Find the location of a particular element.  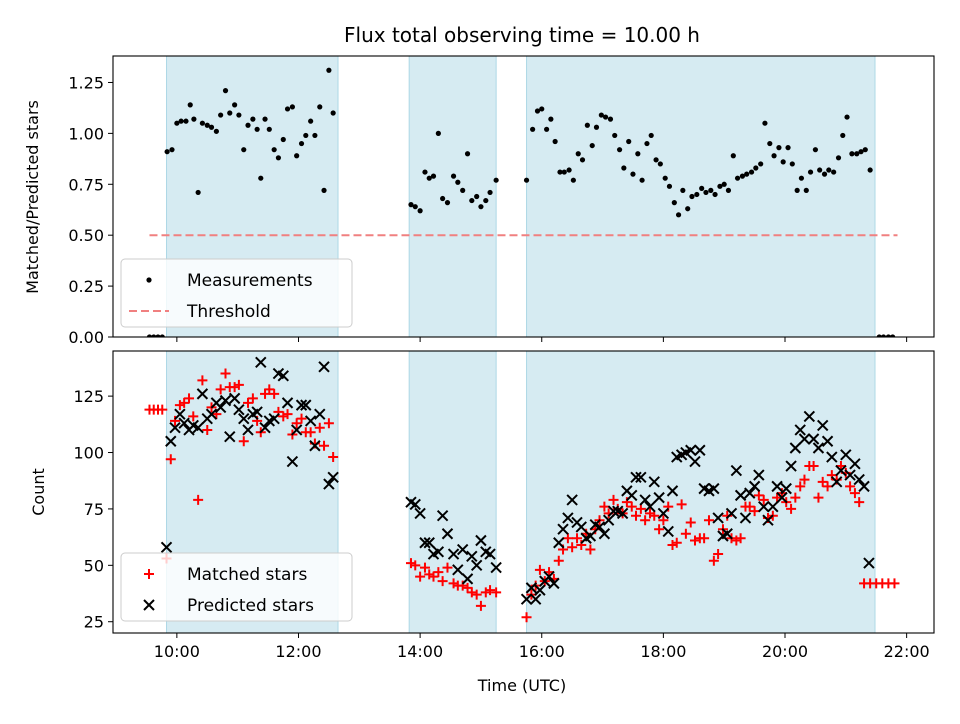

x-tick-label: 16:00 is located at coordinates (542, 651).